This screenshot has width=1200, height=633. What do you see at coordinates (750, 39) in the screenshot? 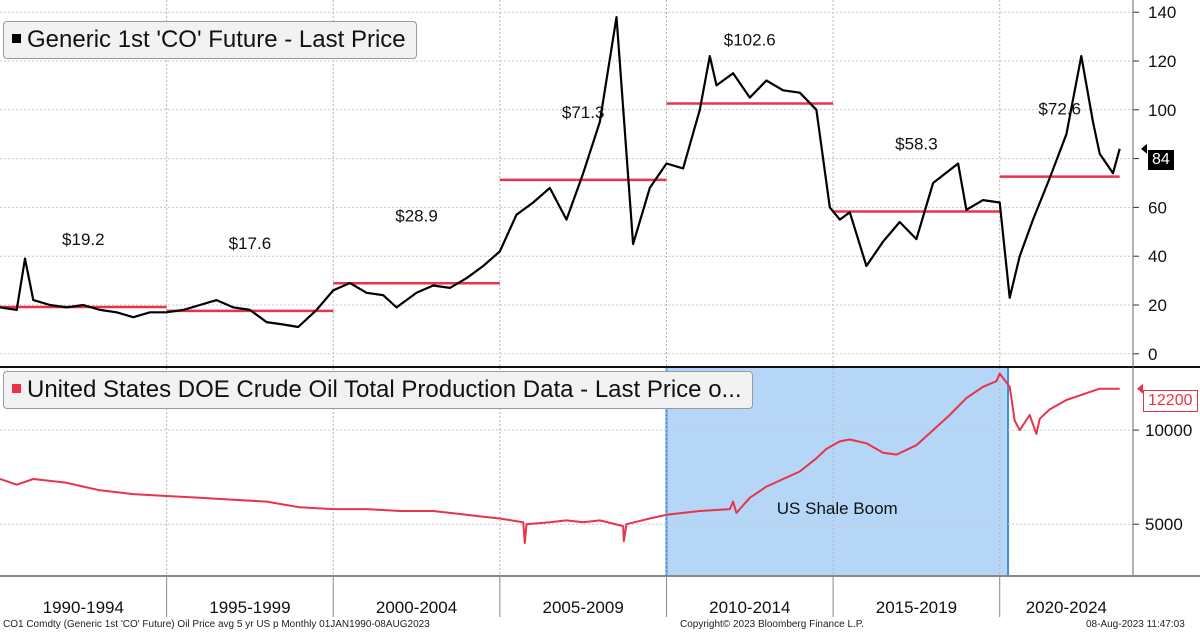
I see `avg-label-4: $102.6` at bounding box center [750, 39].